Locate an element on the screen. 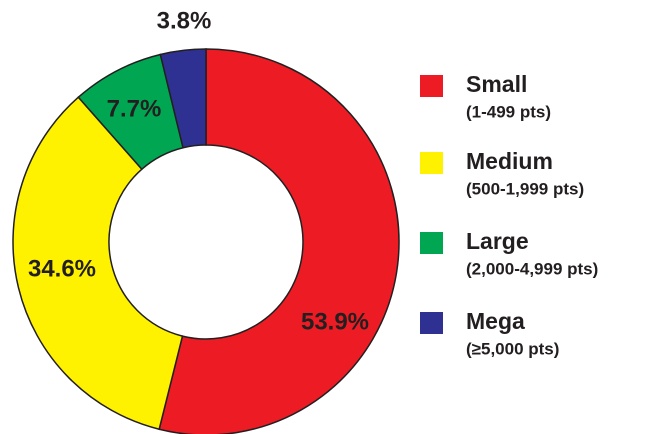 This screenshot has height=434, width=650. data-label: 34.6% is located at coordinates (62, 268).